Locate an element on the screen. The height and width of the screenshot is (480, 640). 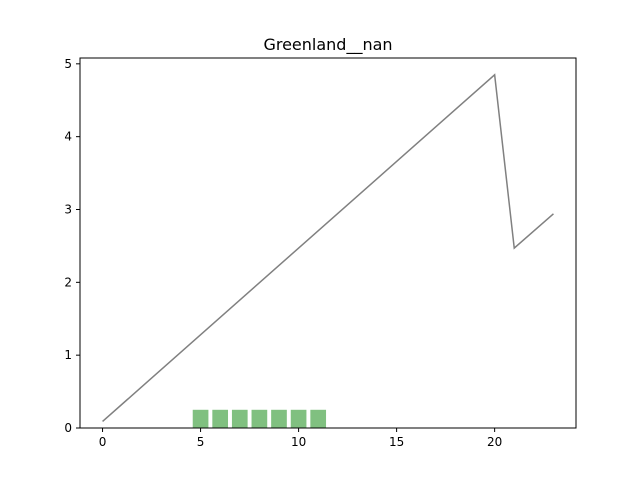
y-tick-label: 1 is located at coordinates (68, 355).